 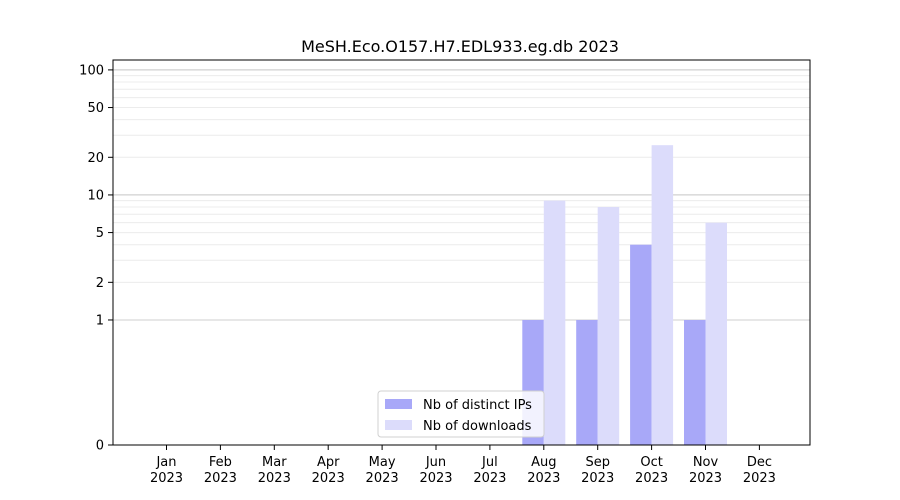 What do you see at coordinates (477, 405) in the screenshot?
I see `legend-label: Nb of distinct IPs` at bounding box center [477, 405].